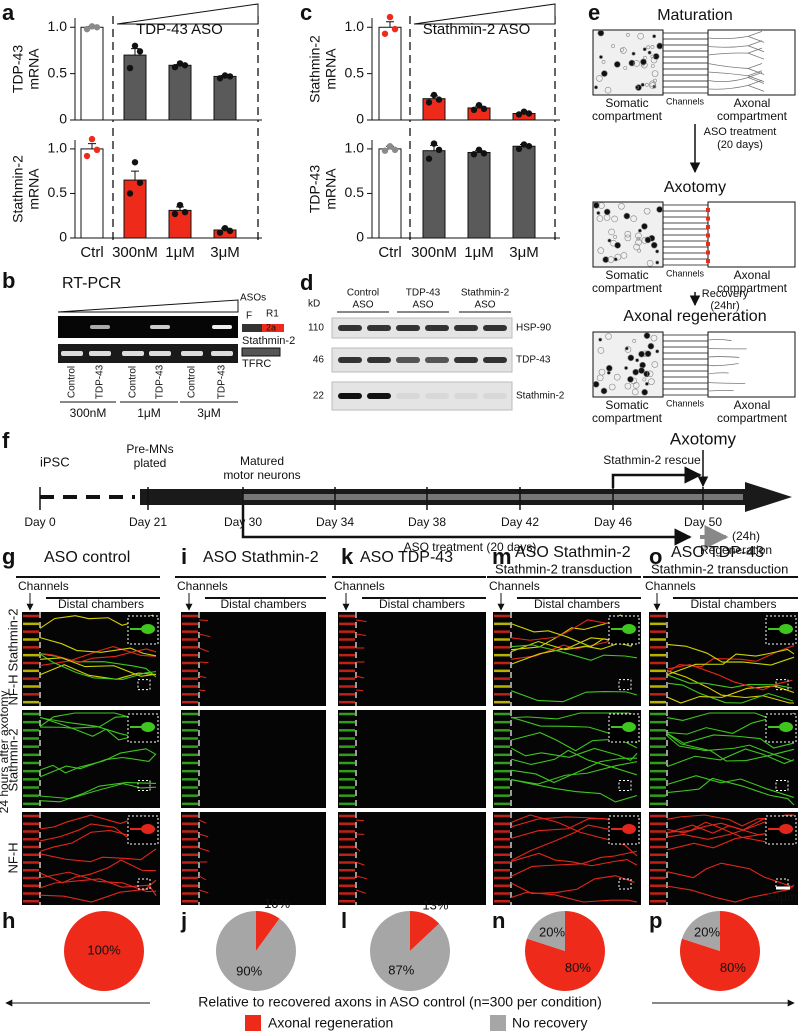 The width and height of the screenshot is (800, 1033). I want to click on step-label: ASO treatment, so click(740, 132).